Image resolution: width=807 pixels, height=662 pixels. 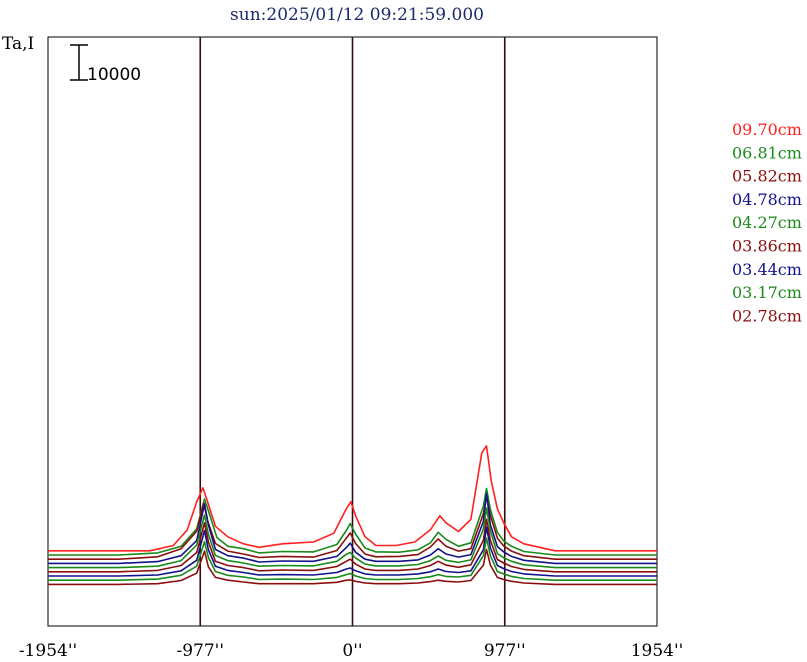 I want to click on x-tick-label: 1954'', so click(x=657, y=651).